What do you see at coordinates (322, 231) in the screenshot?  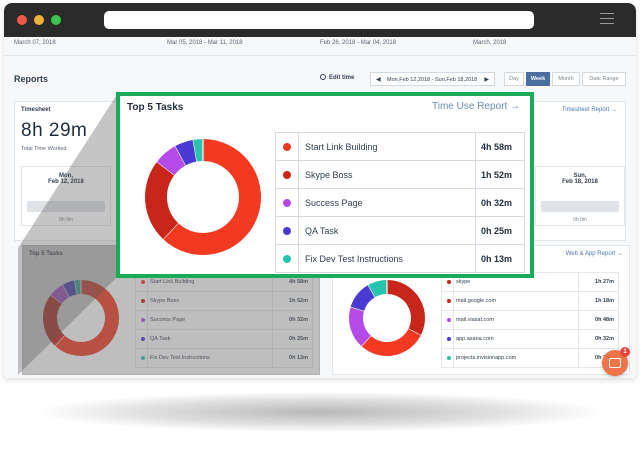 I see `task-name: QA Task` at bounding box center [322, 231].